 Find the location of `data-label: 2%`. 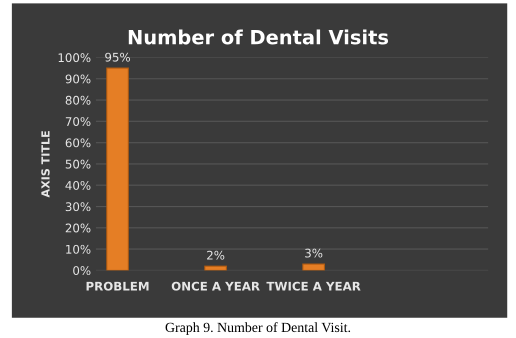

data-label: 2% is located at coordinates (215, 255).